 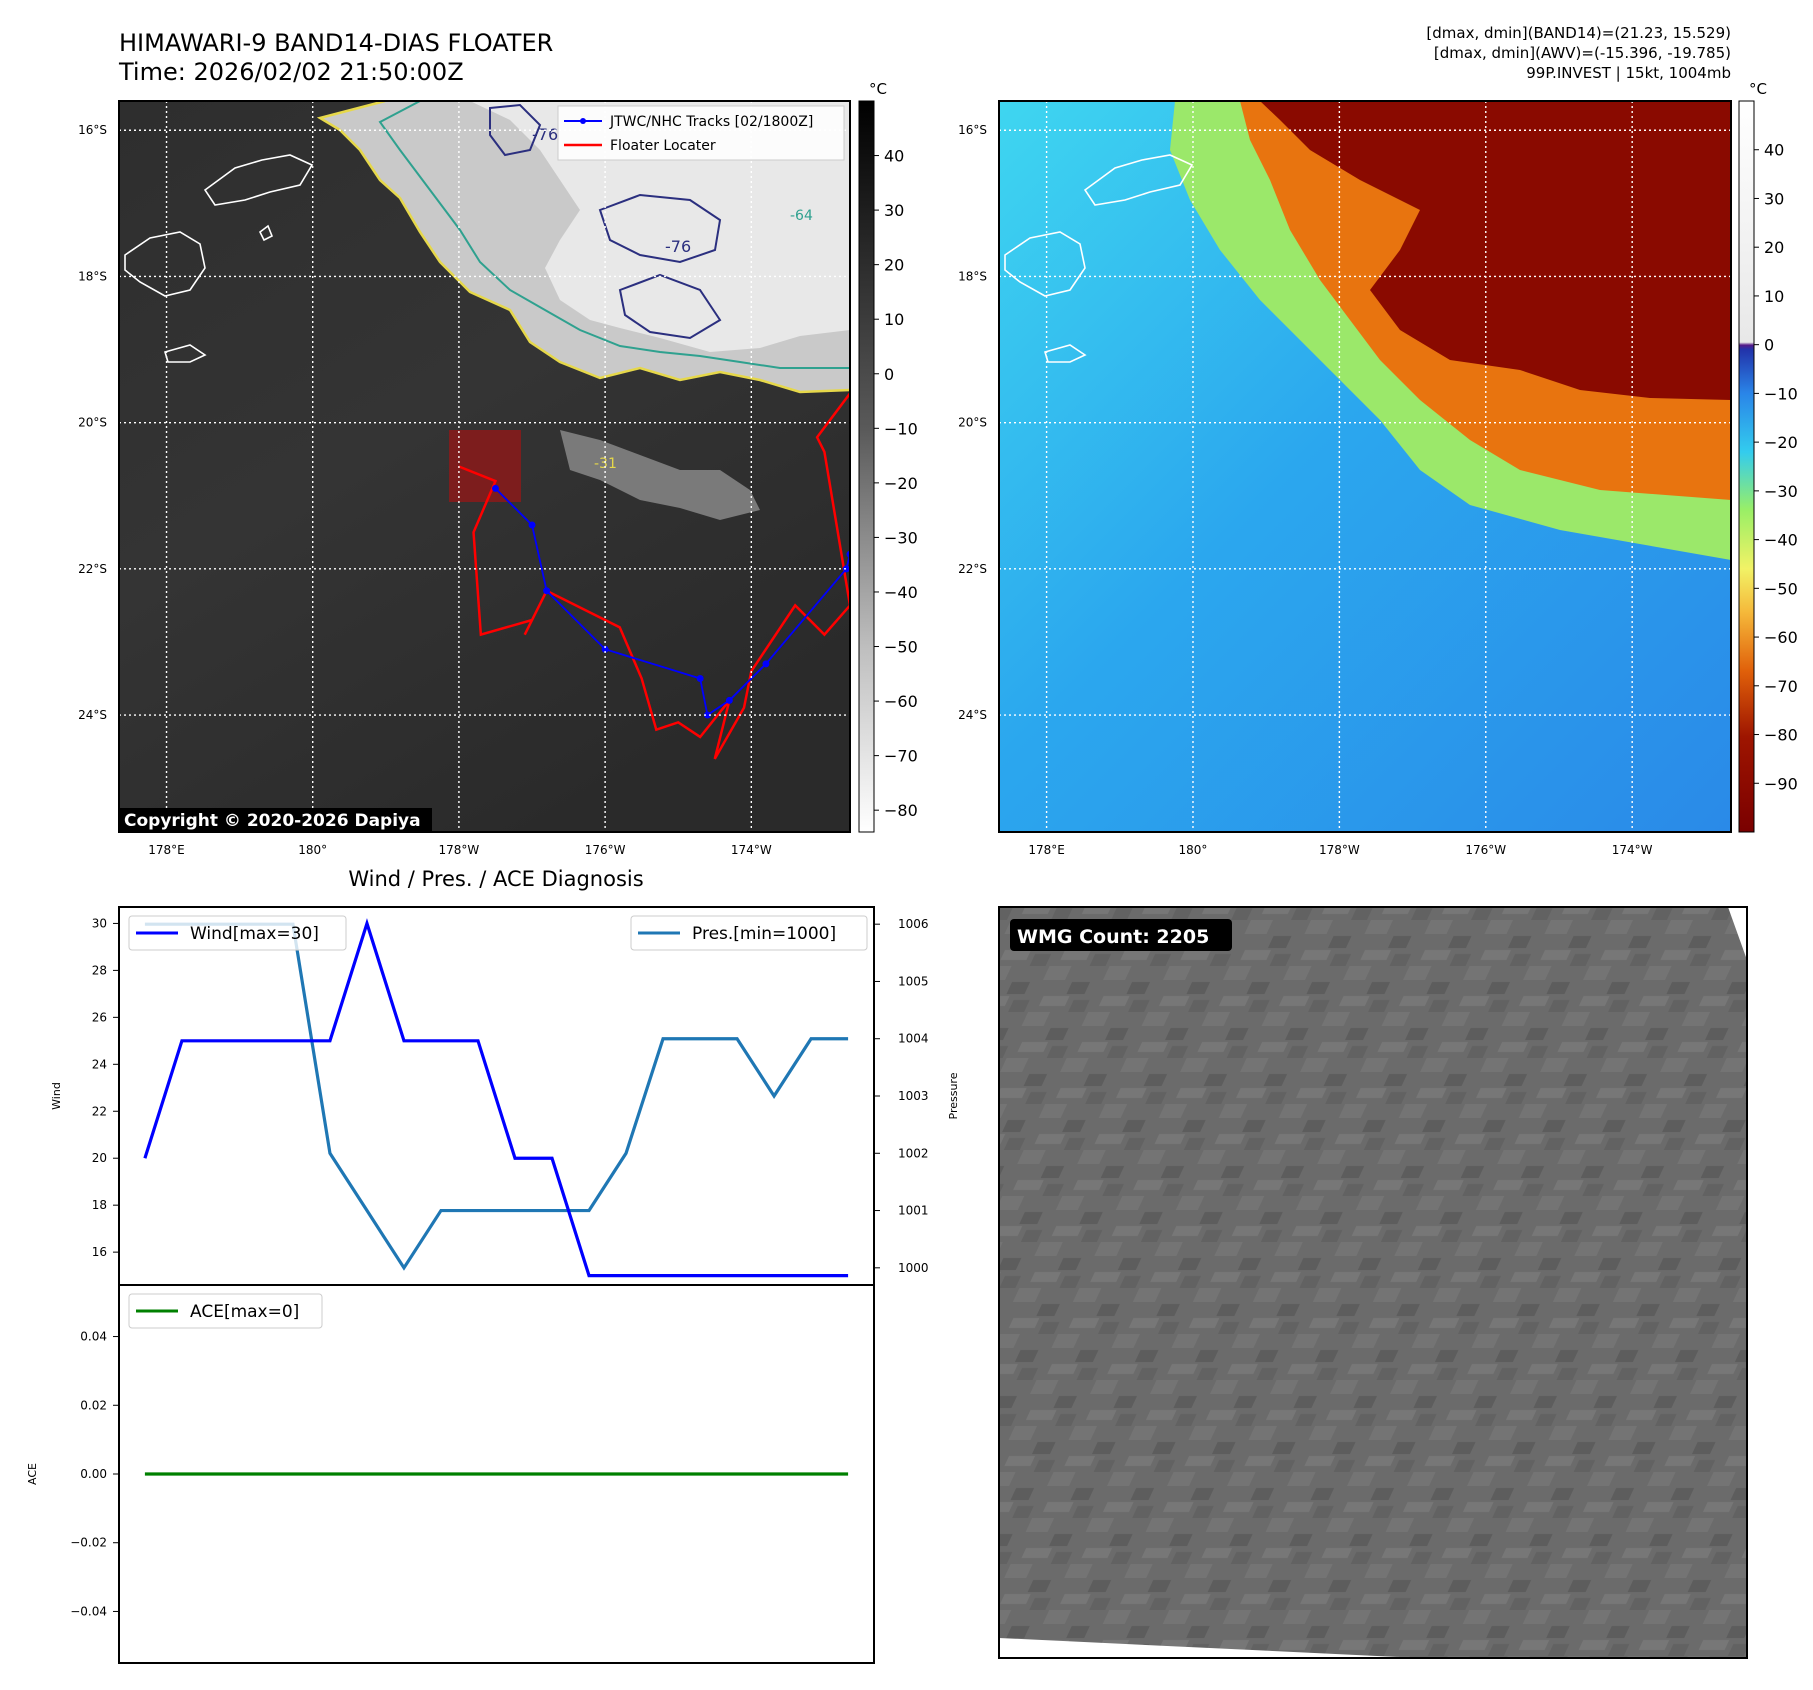 I want to click on ir-colorbar-tick-label: 30, so click(x=894, y=210).